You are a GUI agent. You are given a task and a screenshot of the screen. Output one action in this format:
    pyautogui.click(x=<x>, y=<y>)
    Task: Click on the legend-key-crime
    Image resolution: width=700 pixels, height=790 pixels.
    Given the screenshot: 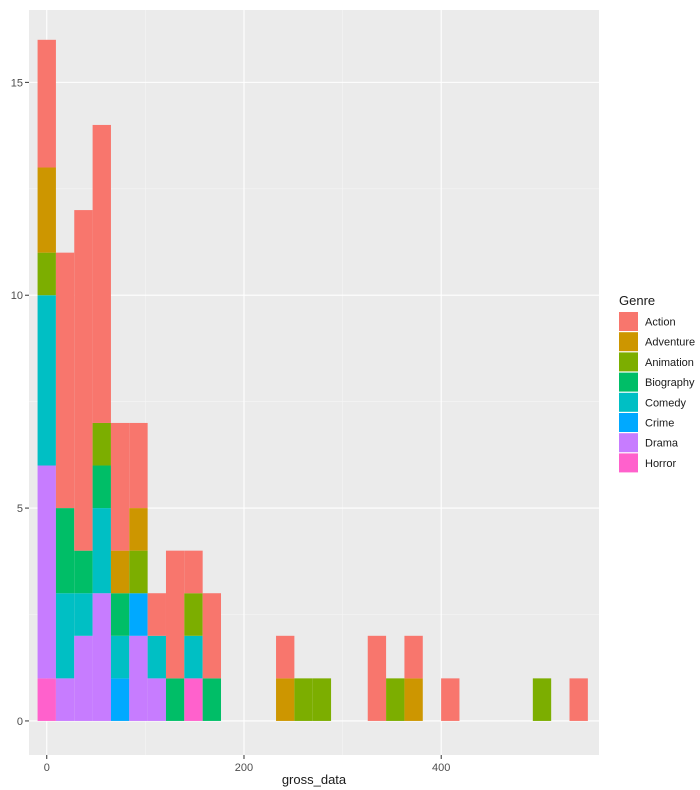 What is the action you would take?
    pyautogui.click(x=628, y=422)
    